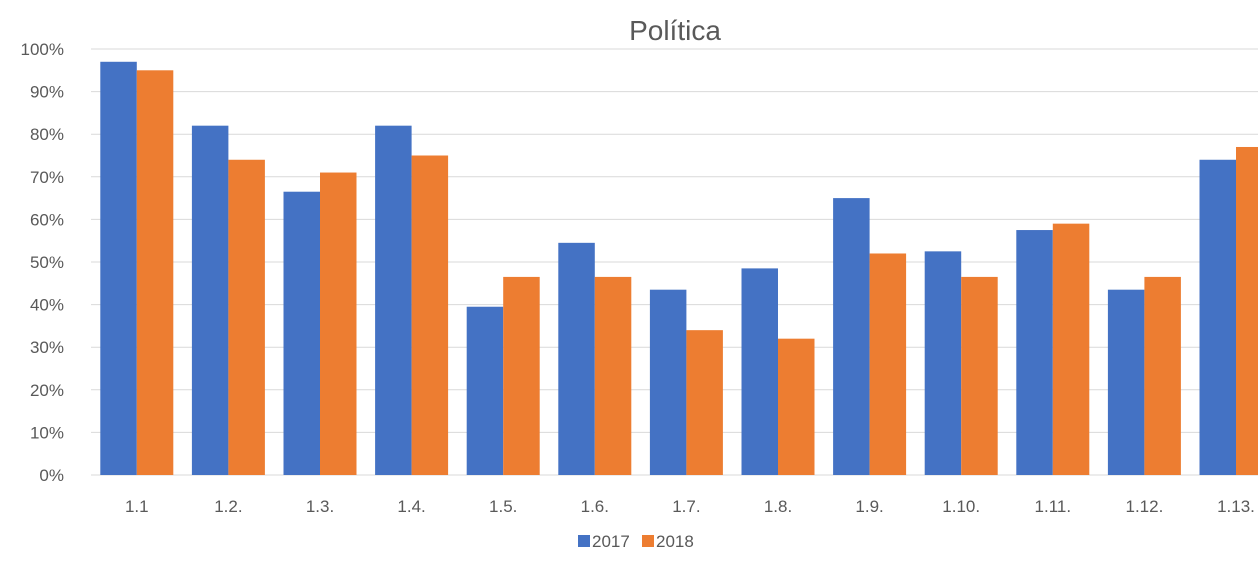 The width and height of the screenshot is (1258, 562). Describe the element at coordinates (485, 390) in the screenshot. I see `bar-2017-1.5.` at that location.